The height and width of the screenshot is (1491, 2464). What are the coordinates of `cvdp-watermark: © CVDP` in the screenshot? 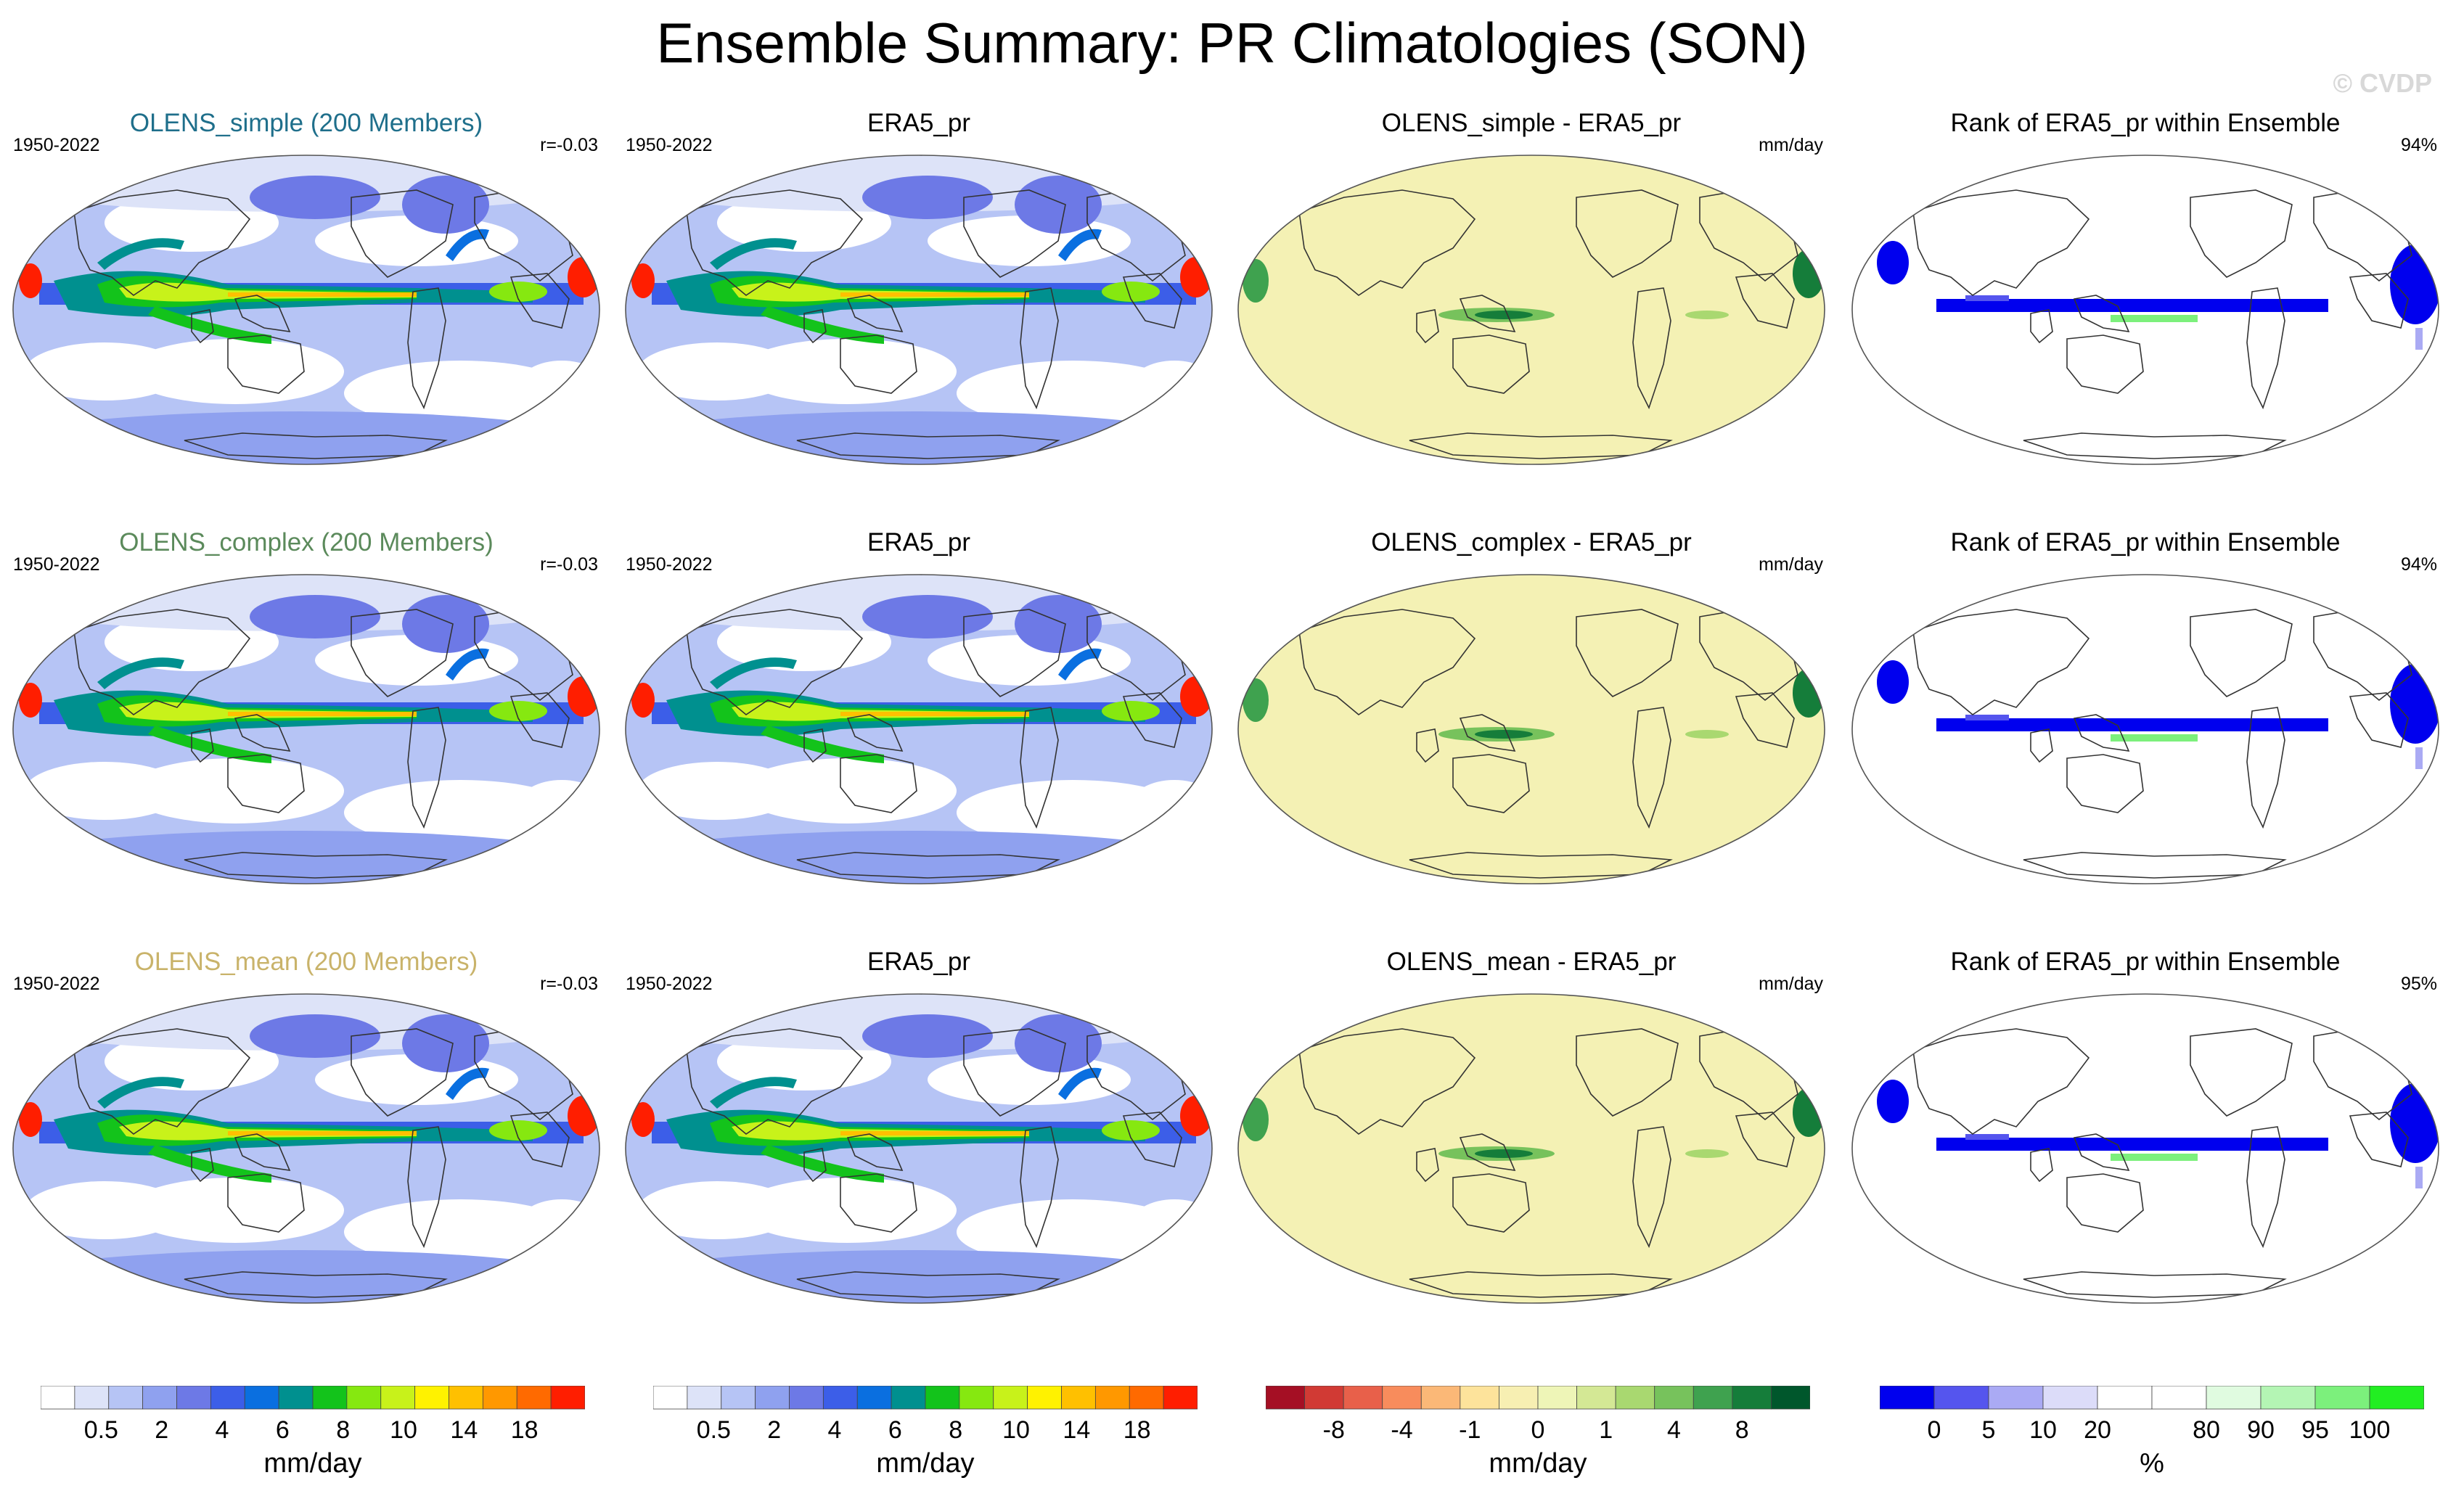 It's located at (2382, 83).